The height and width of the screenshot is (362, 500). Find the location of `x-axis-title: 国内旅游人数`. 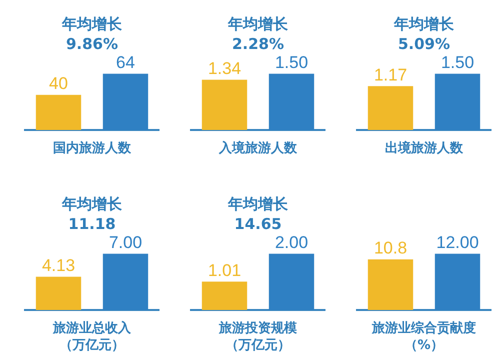

x-axis-title: 国内旅游人数 is located at coordinates (92, 148).